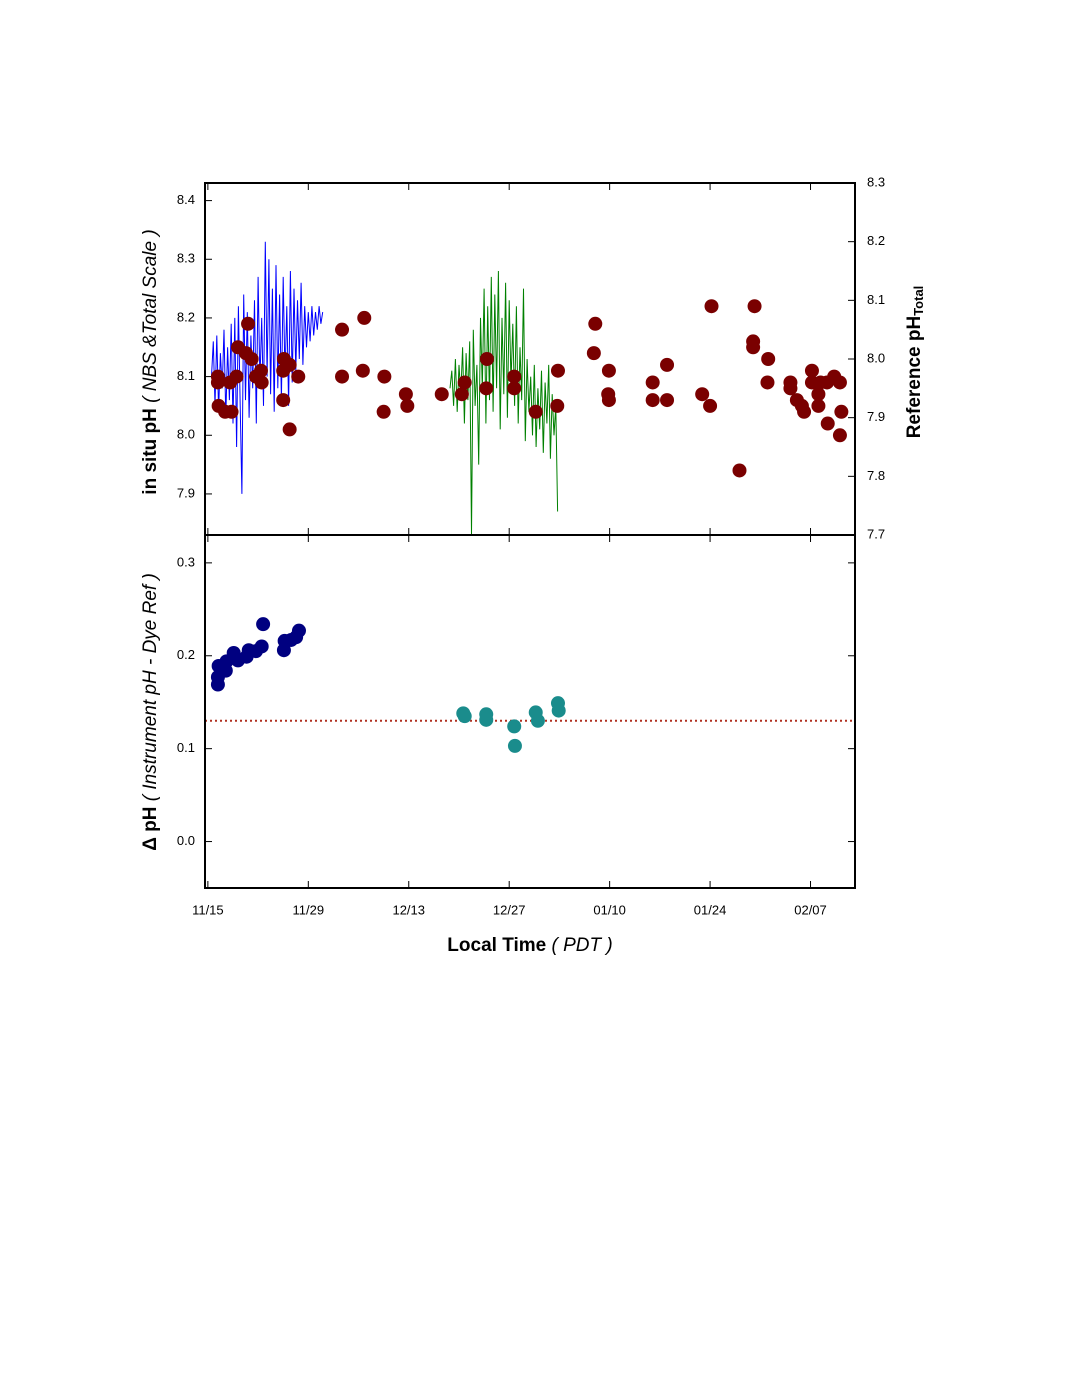 The height and width of the screenshot is (1386, 1071). Describe the element at coordinates (609, 909) in the screenshot. I see `x-tick-label: 01/10` at that location.